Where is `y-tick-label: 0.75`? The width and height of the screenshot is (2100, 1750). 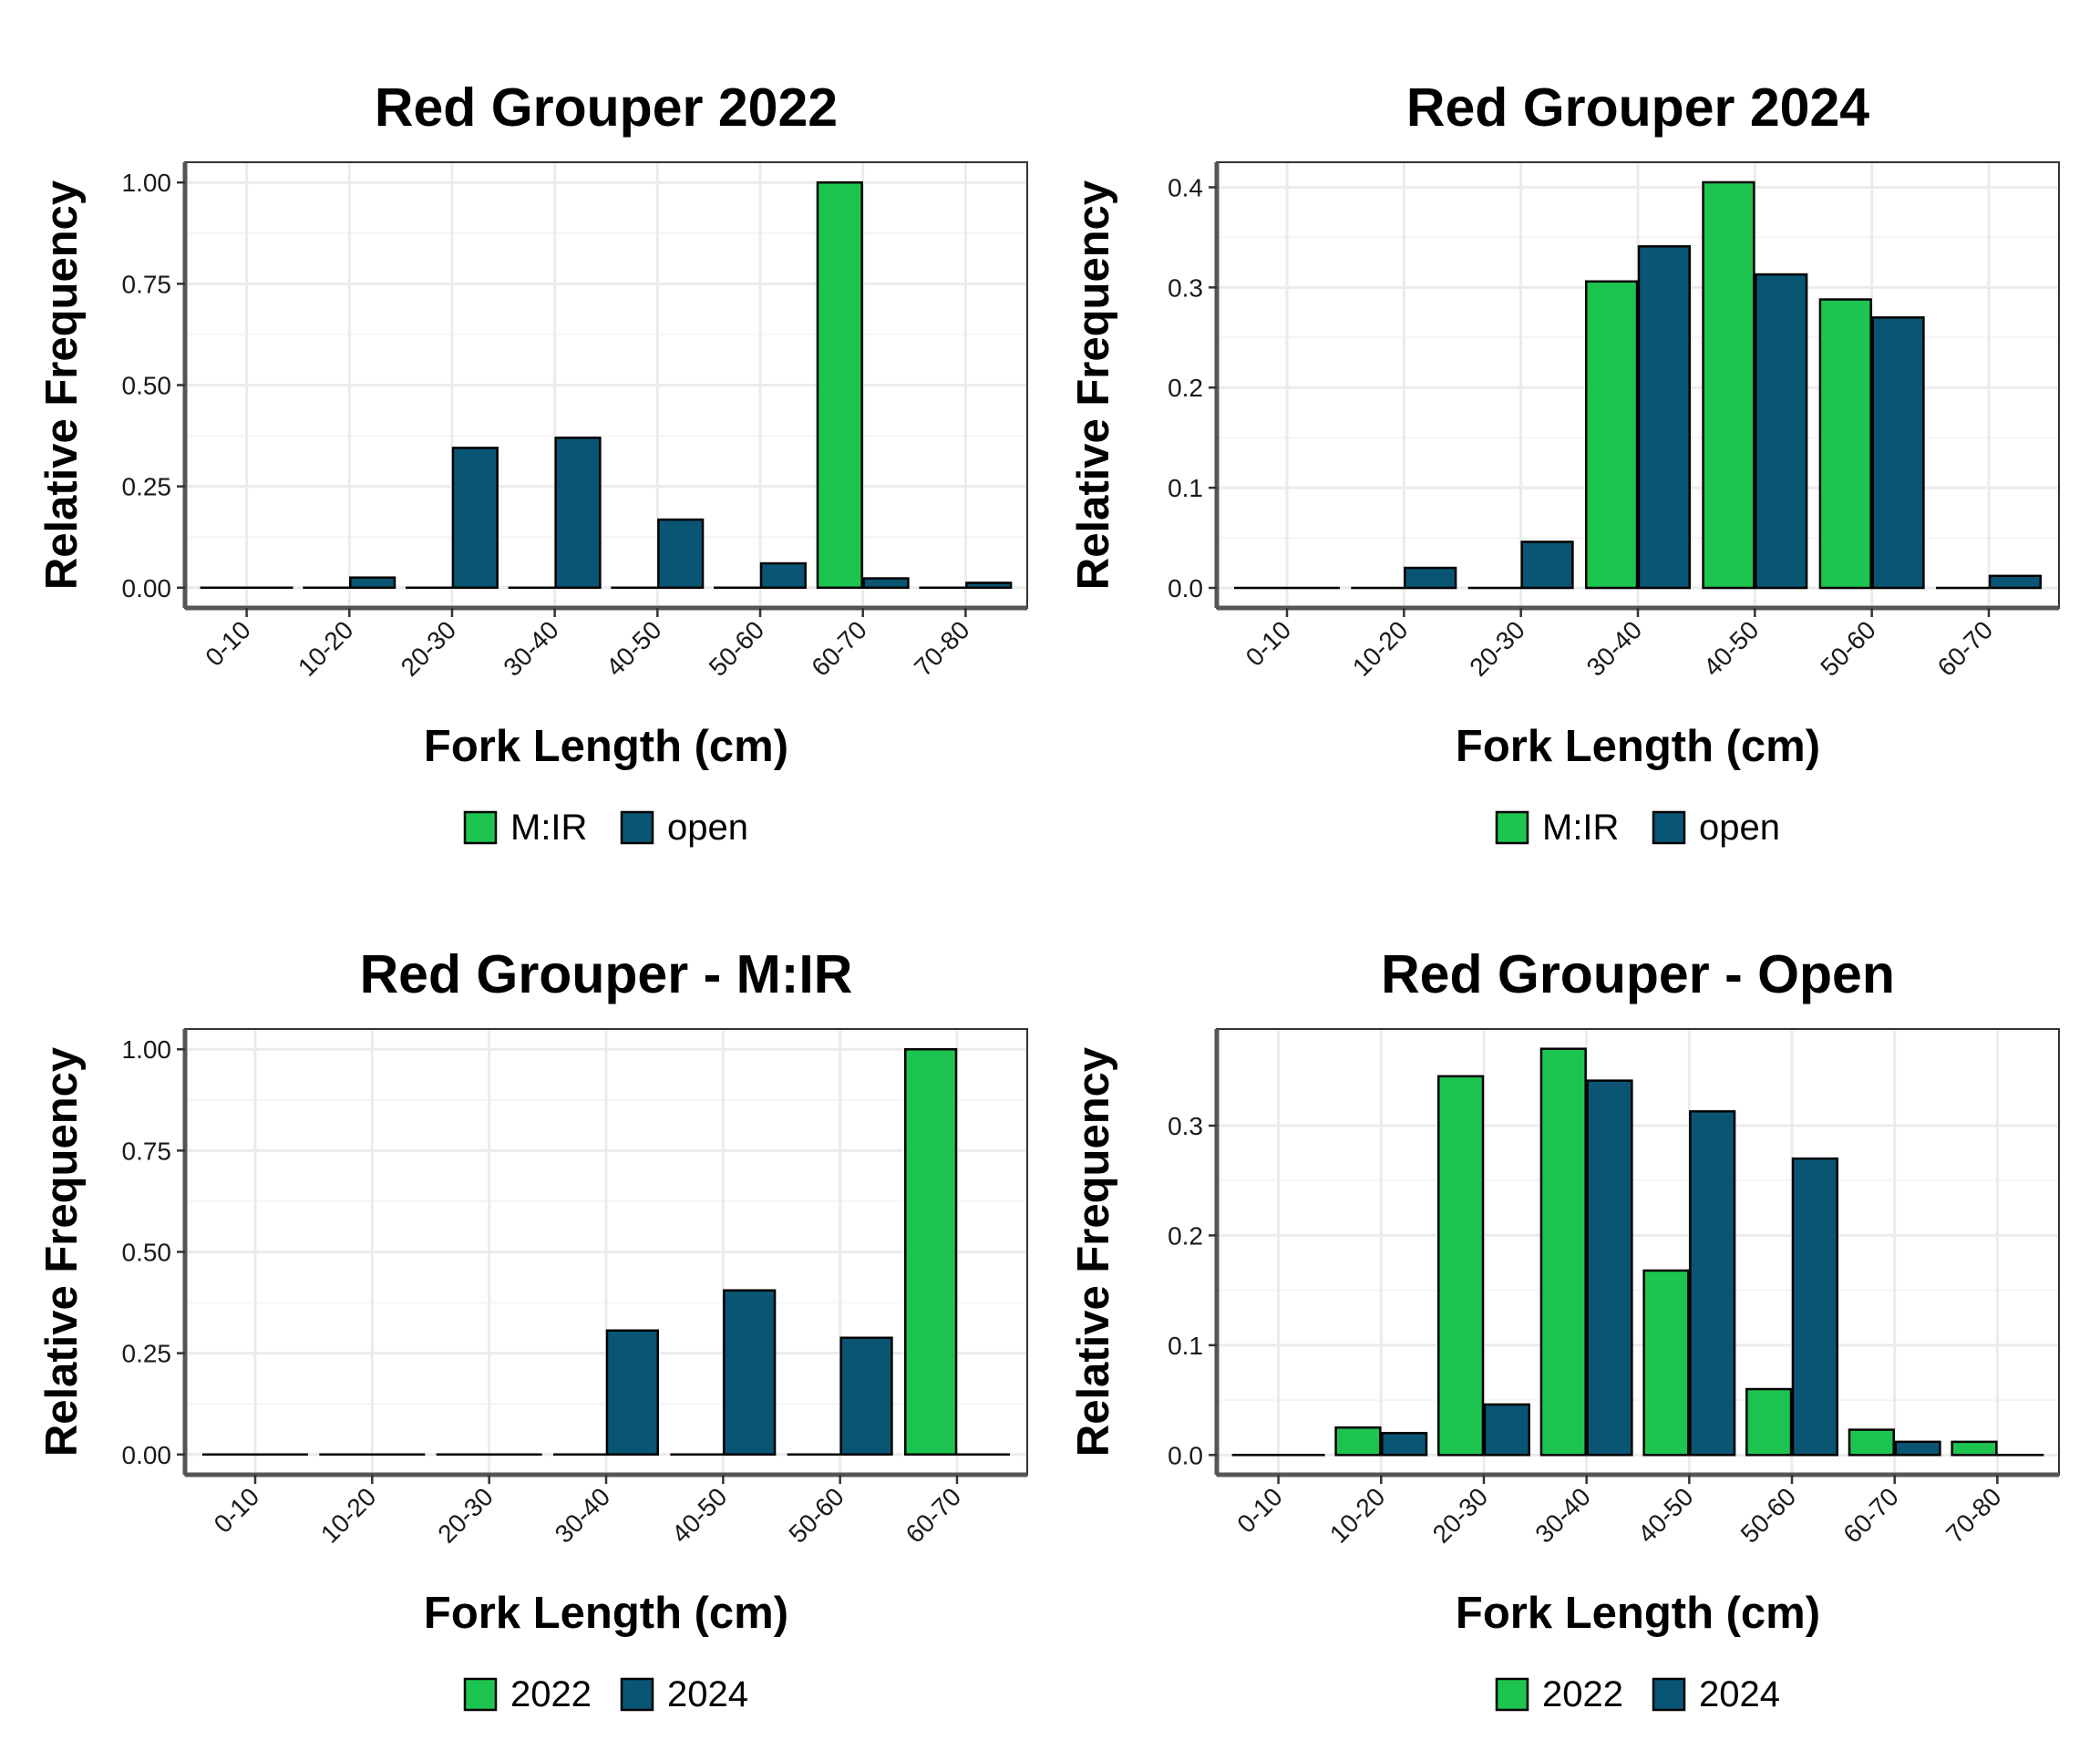
y-tick-label: 0.75 is located at coordinates (147, 1151).